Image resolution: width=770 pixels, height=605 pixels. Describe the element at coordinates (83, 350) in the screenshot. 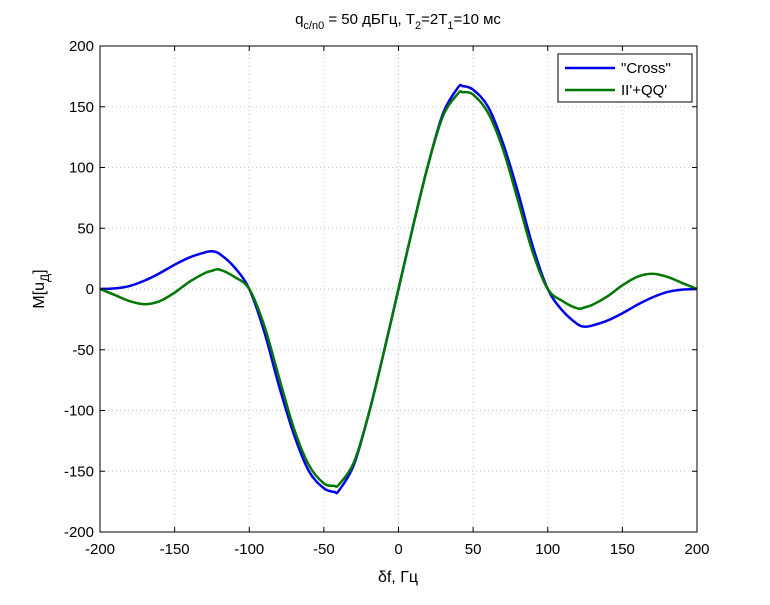

I see `y-tick-label: -50` at that location.